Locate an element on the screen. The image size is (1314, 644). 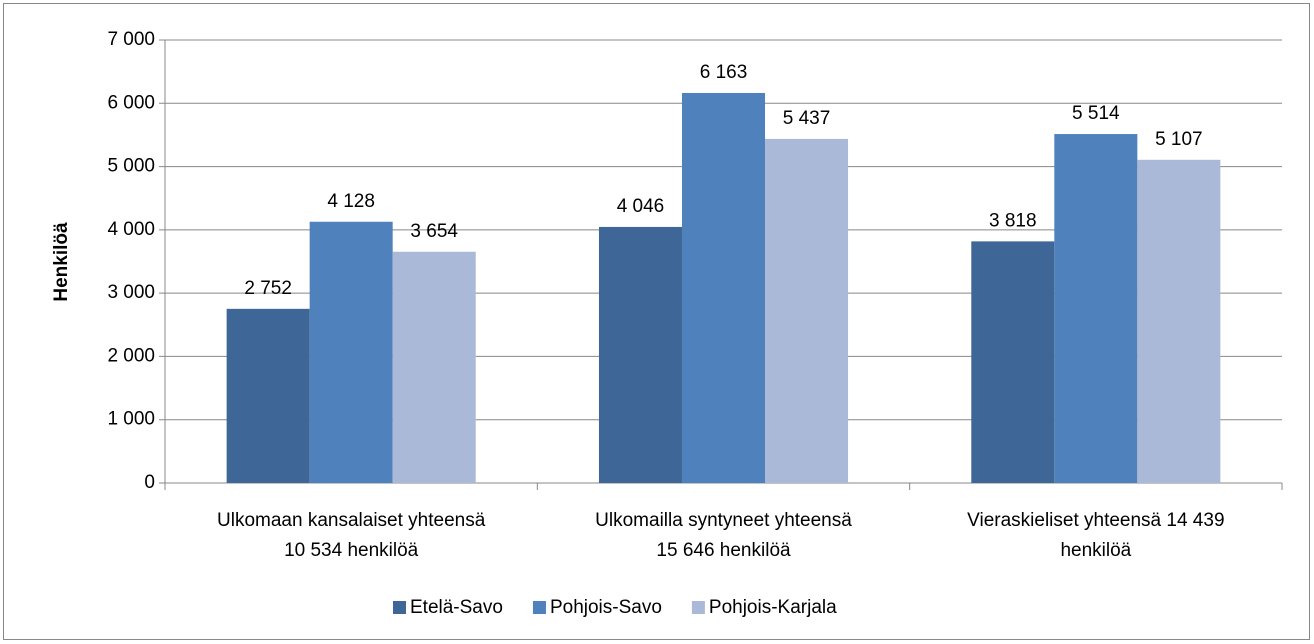
x-tick-label: Ulkomaan kansalaiset yhteensä is located at coordinates (351, 520).